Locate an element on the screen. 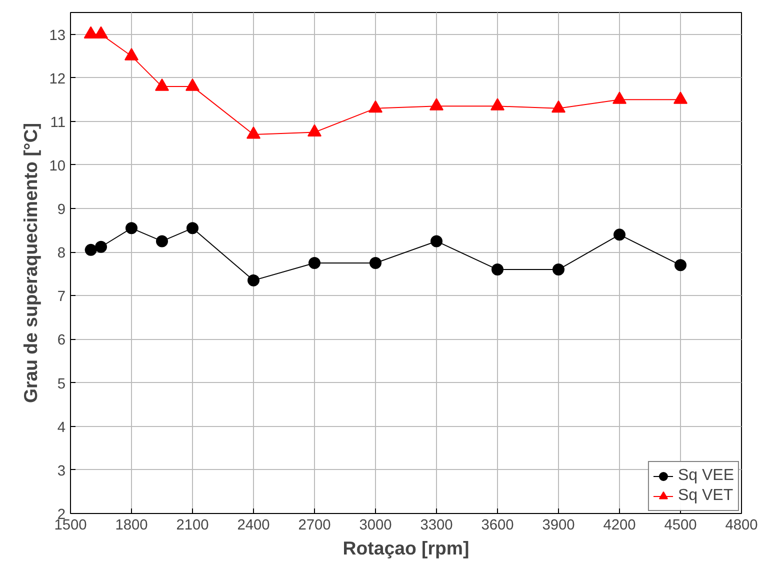  y-tick-label: 12 is located at coordinates (57, 79).